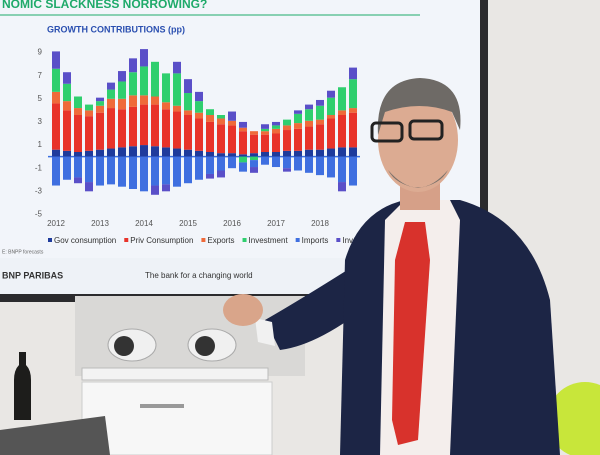 This screenshot has width=600, height=455. Describe the element at coordinates (85, 240) in the screenshot. I see `legend-label: Gov consumption` at that location.